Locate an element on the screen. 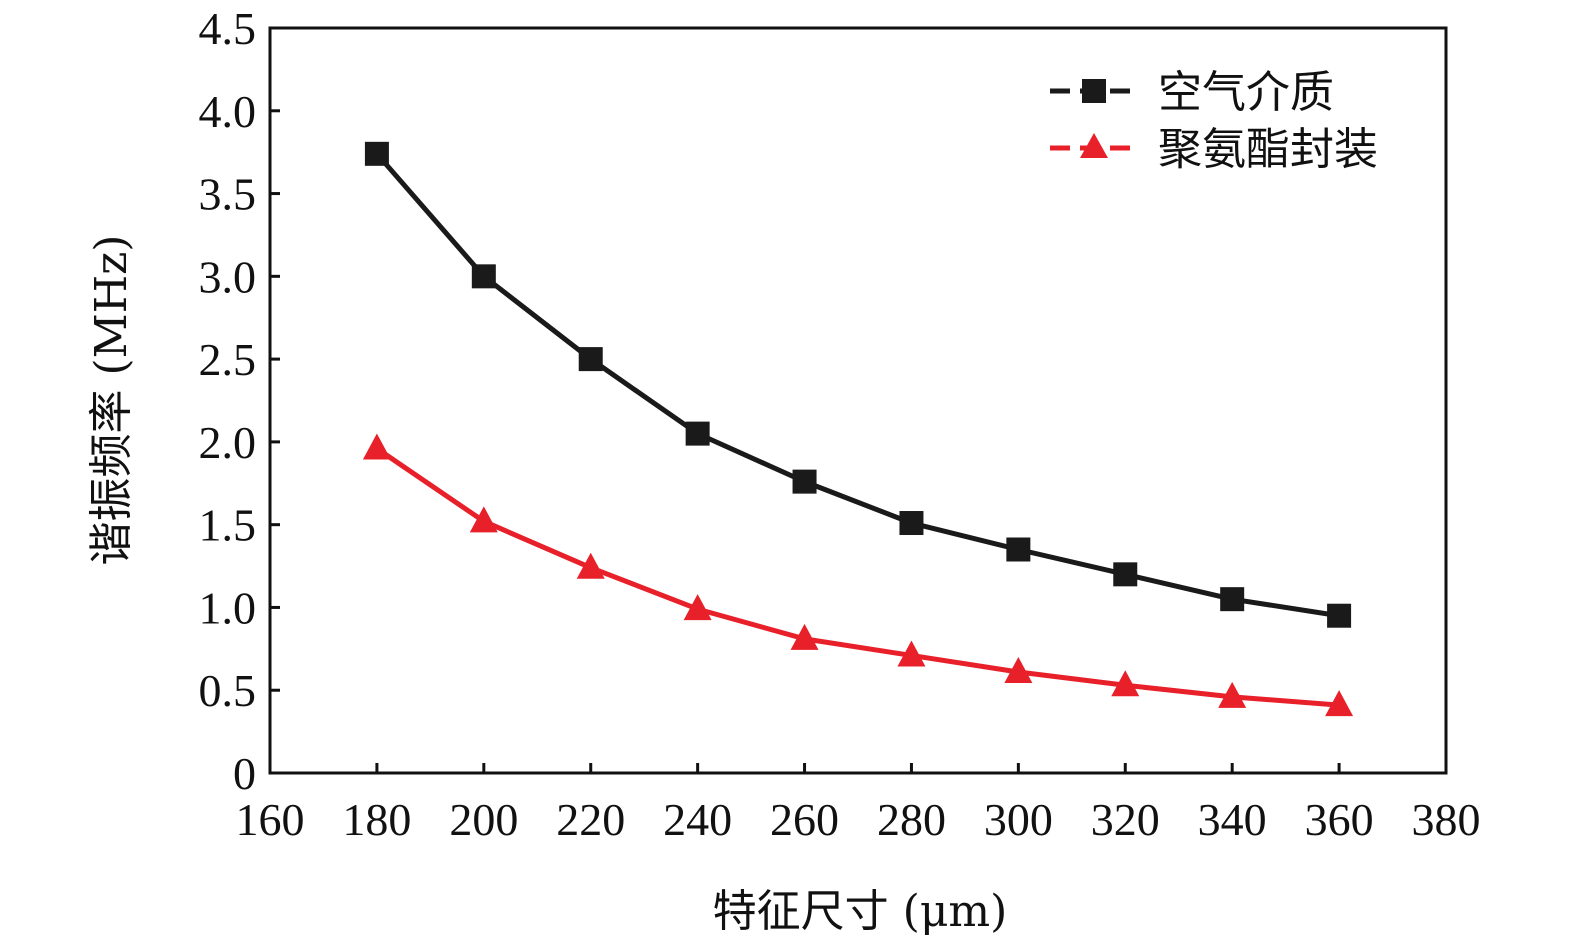  y-tick-label: 1.5 is located at coordinates (228, 525).